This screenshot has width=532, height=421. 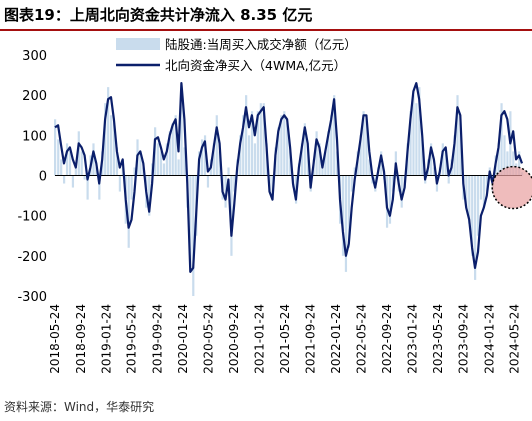 What do you see at coordinates (266, 30) in the screenshot?
I see `title-rule` at bounding box center [266, 30].